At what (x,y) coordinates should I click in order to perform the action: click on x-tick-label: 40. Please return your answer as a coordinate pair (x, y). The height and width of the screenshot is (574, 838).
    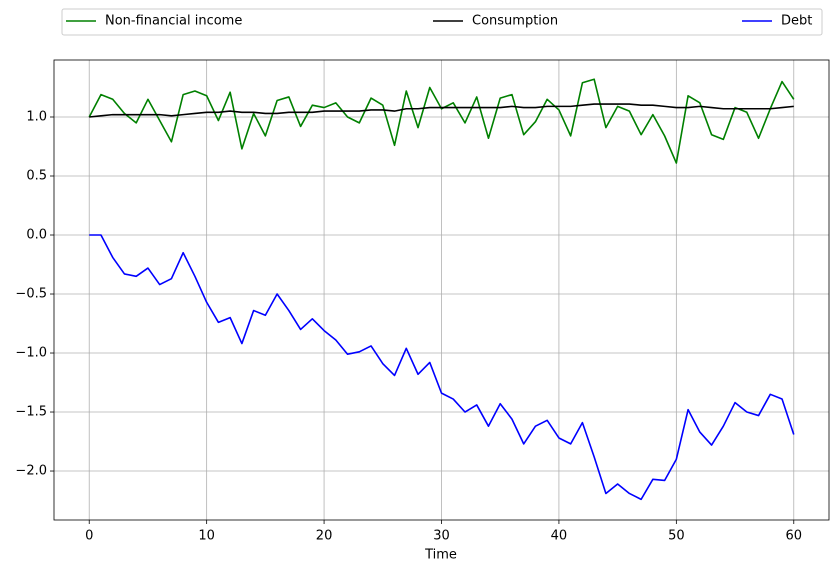
    Looking at the image, I should click on (559, 536).